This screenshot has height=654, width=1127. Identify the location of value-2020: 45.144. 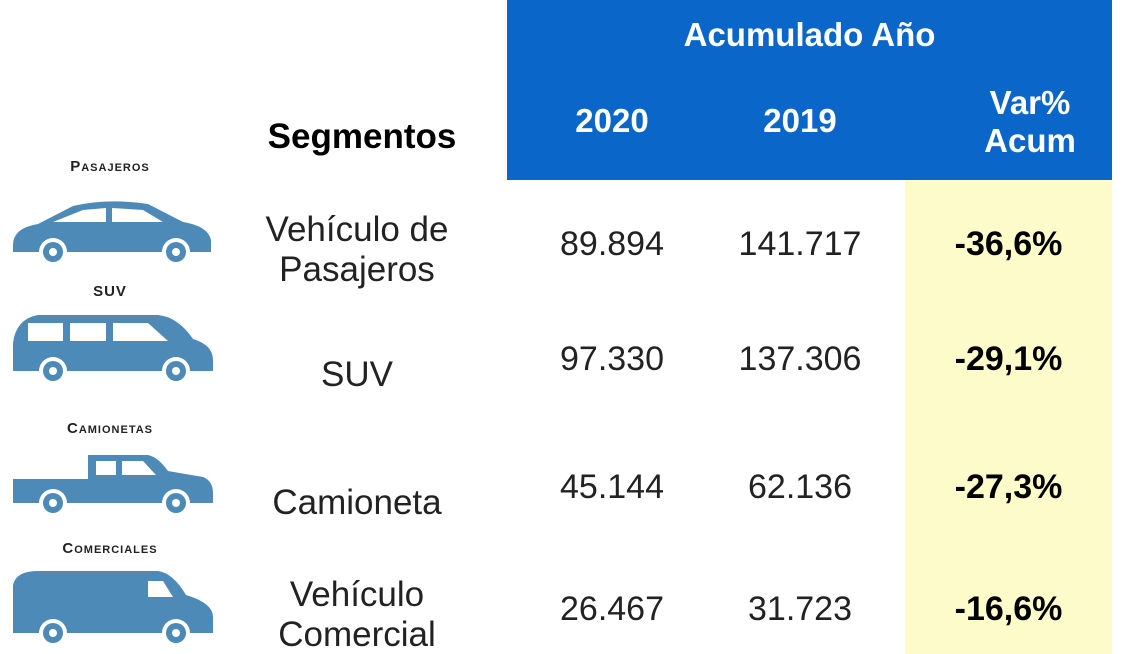
(612, 487).